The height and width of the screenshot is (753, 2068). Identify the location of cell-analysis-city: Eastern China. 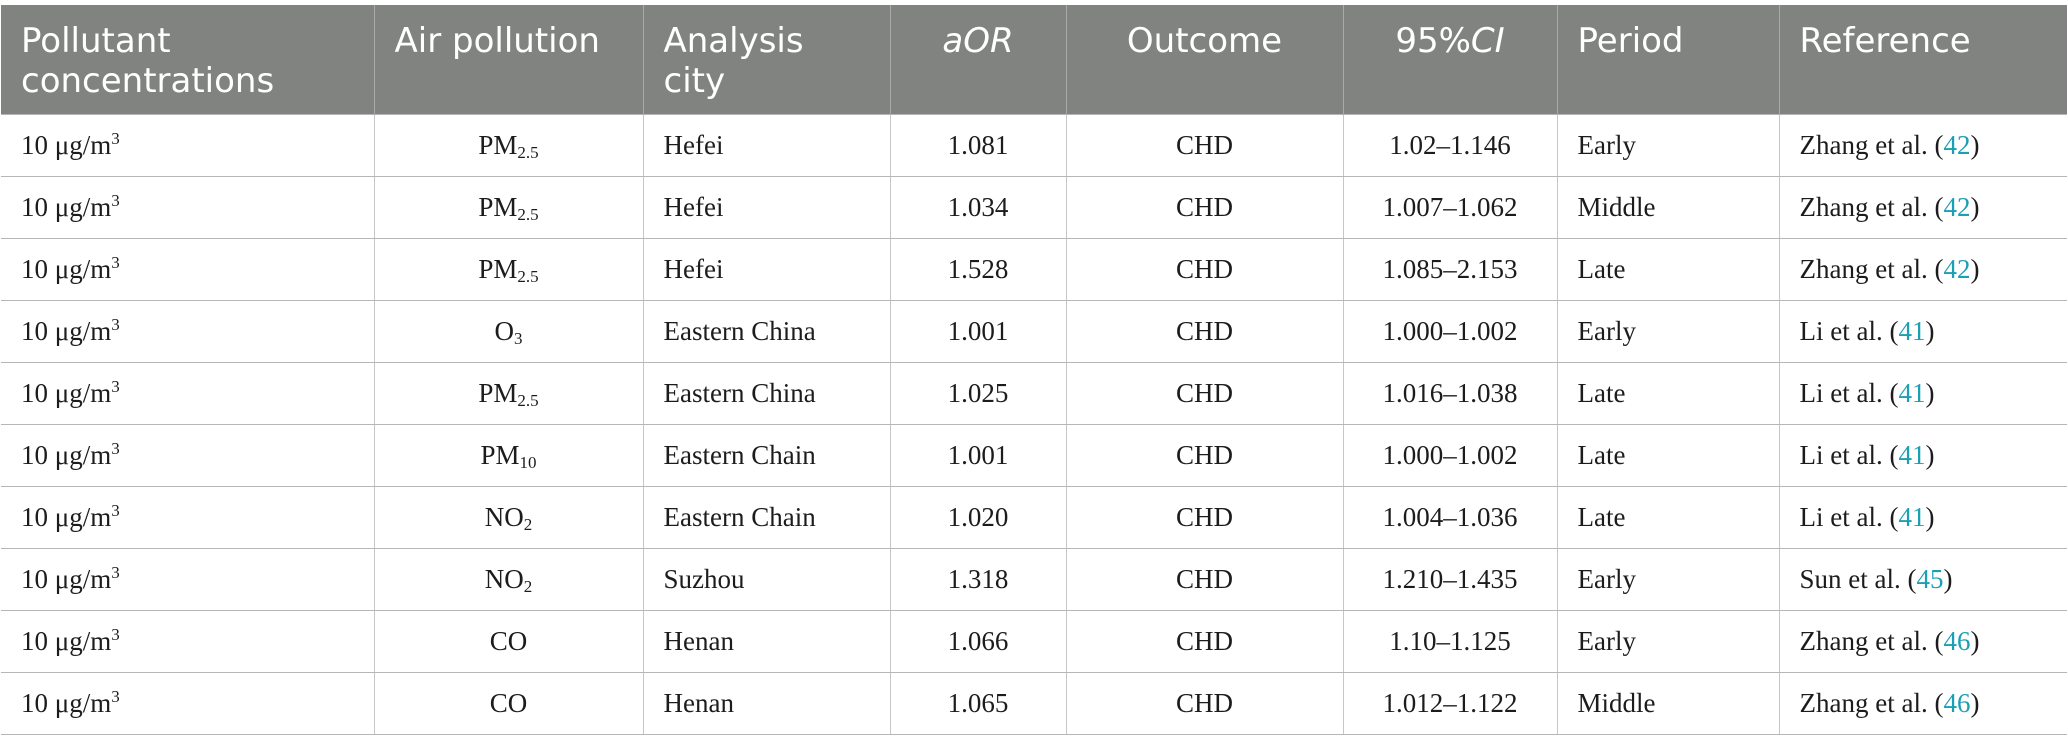
(766, 331).